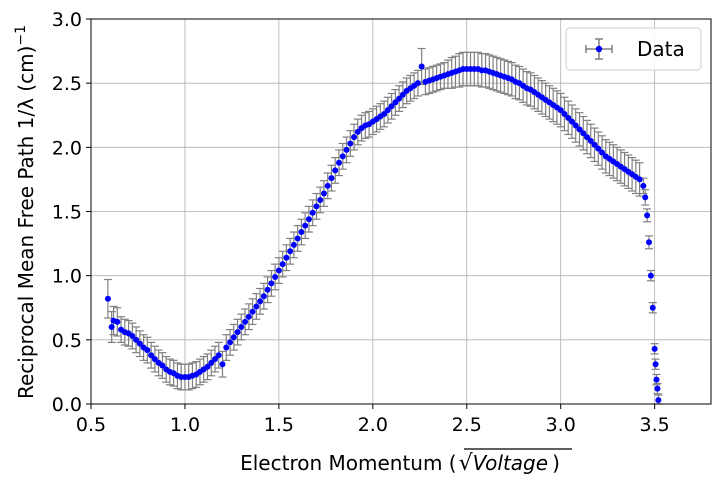 The image size is (720, 487). I want to click on y-tick-label: 0.0, so click(67, 405).